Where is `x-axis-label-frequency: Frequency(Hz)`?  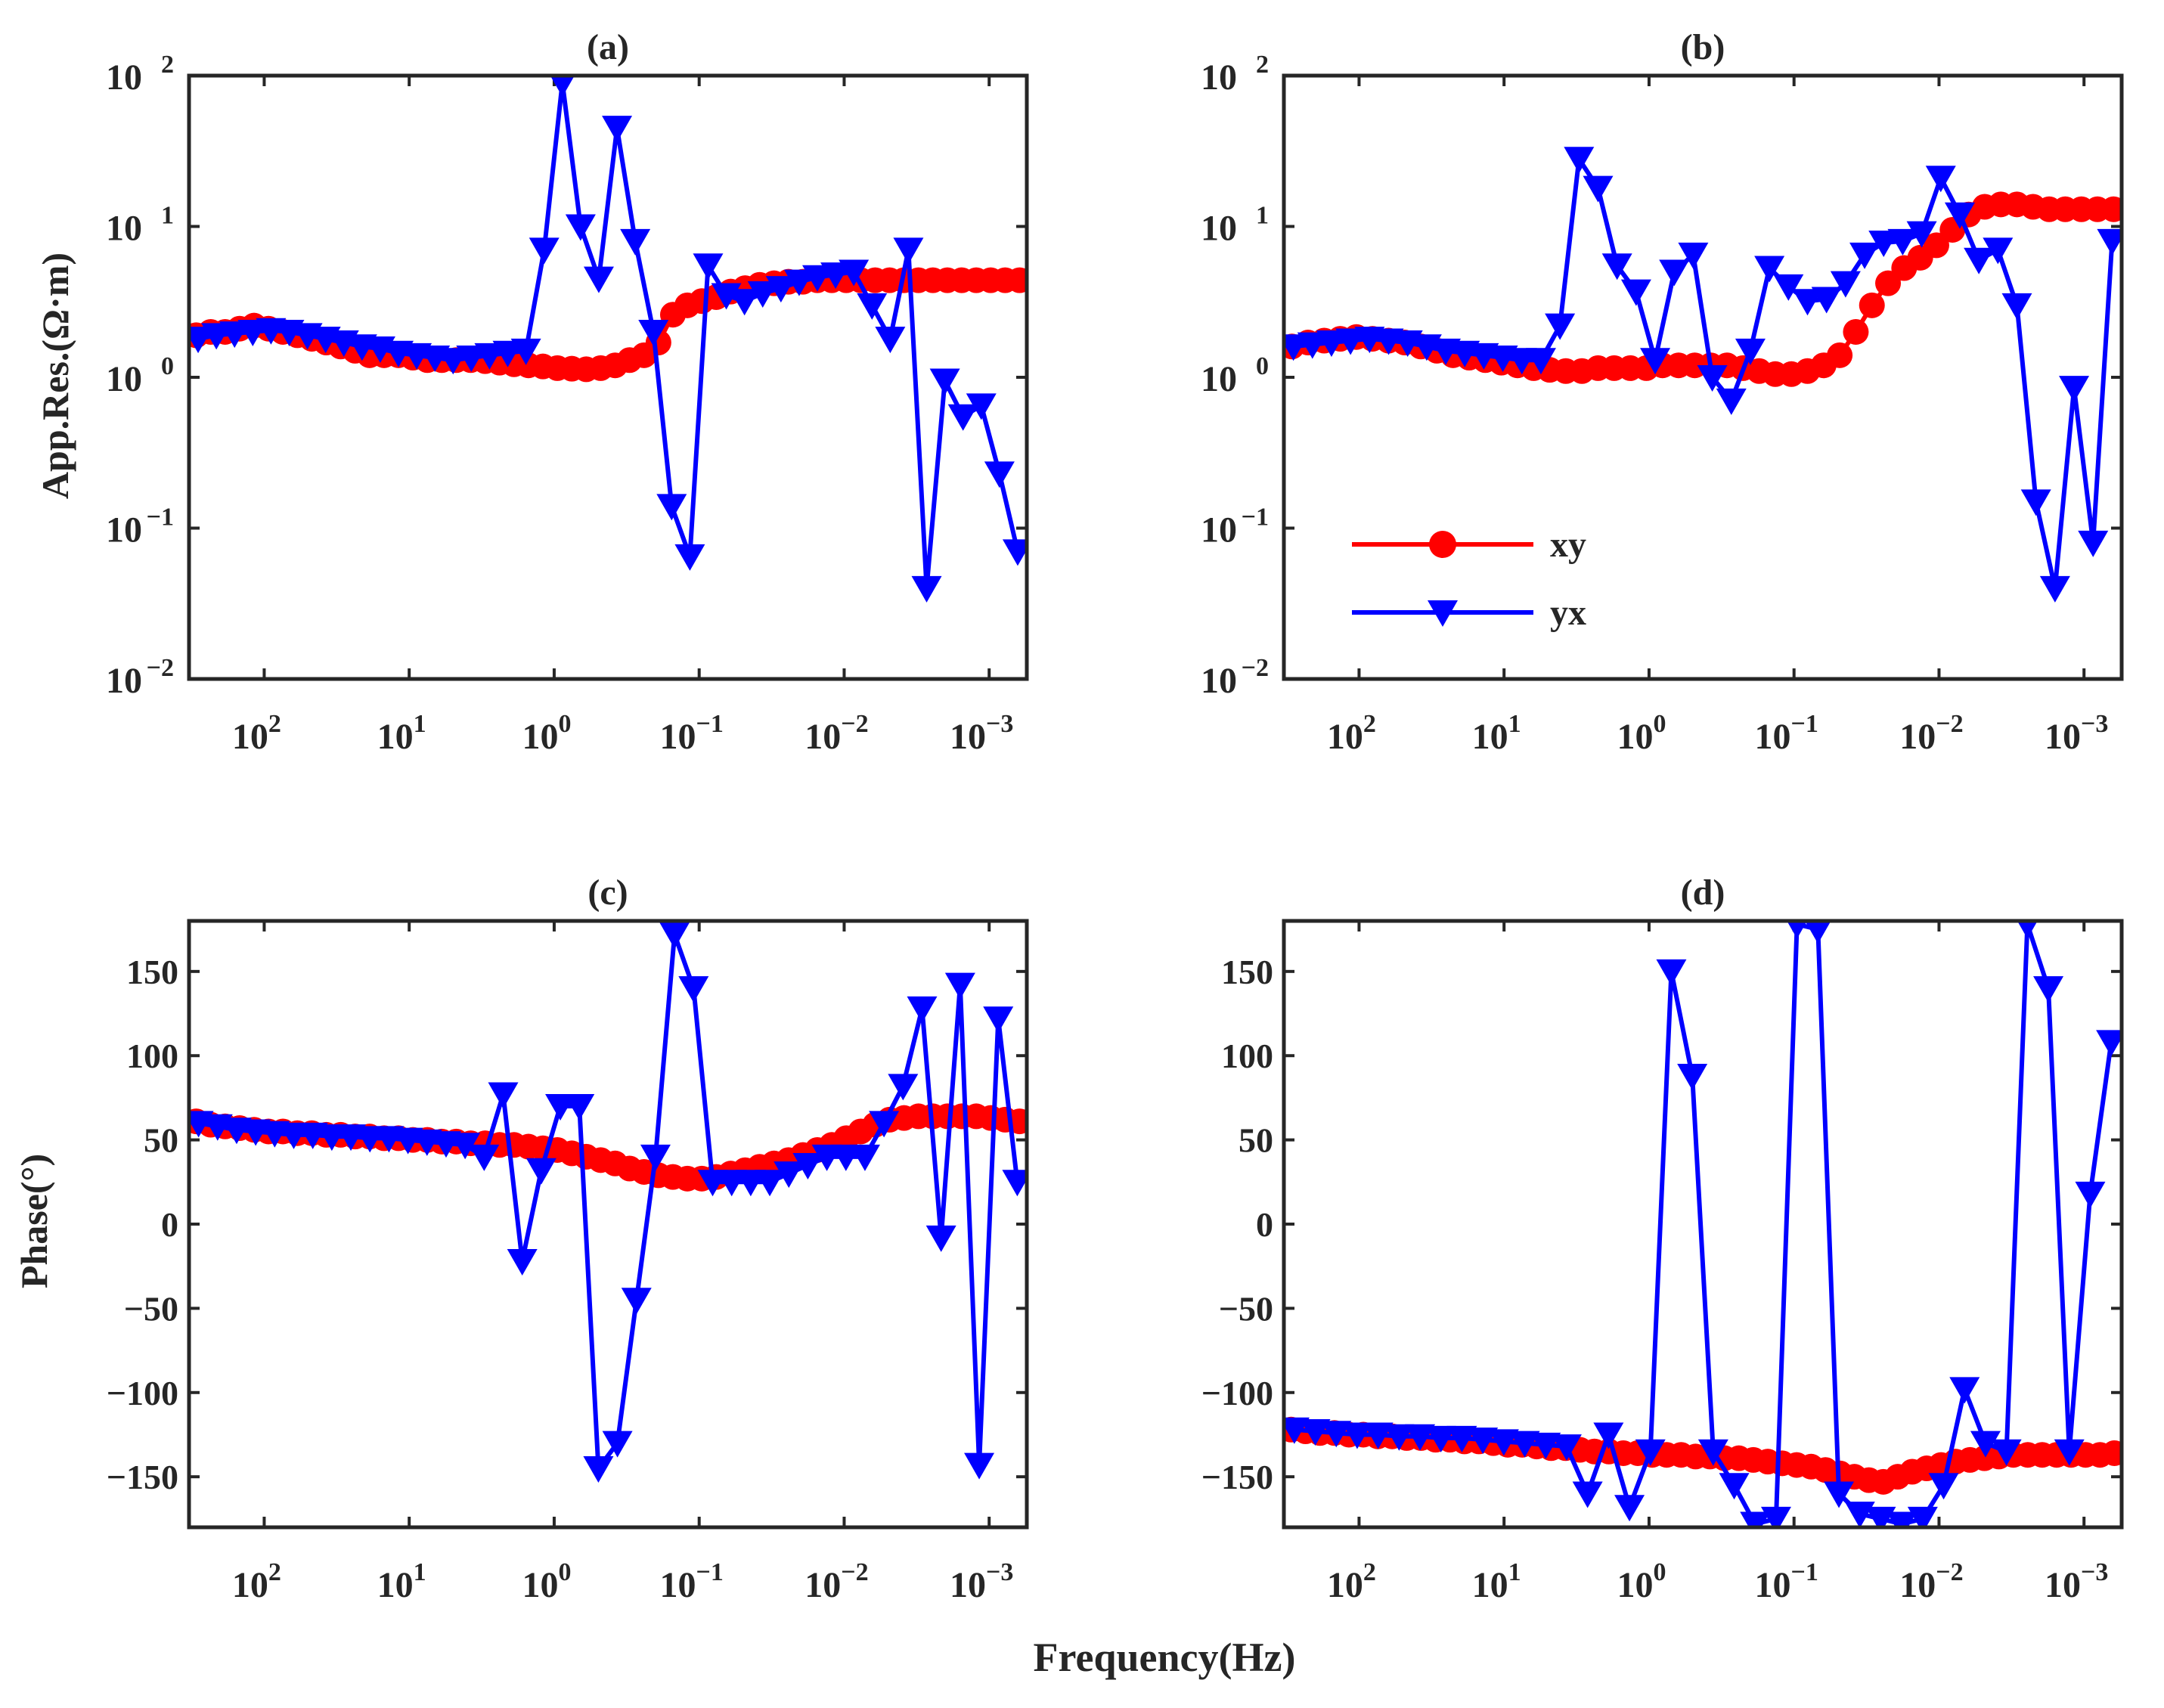
x-axis-label-frequency: Frequency(Hz) is located at coordinates (1165, 1657).